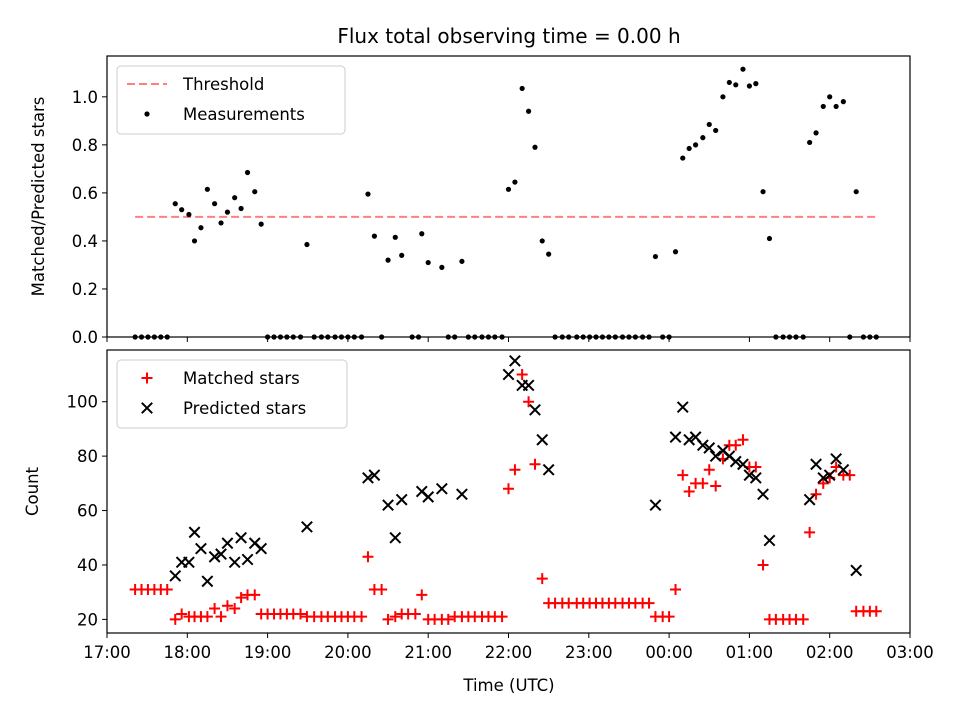 The height and width of the screenshot is (720, 960). What do you see at coordinates (85, 145) in the screenshot?
I see `y-tick-label: 0.8` at bounding box center [85, 145].